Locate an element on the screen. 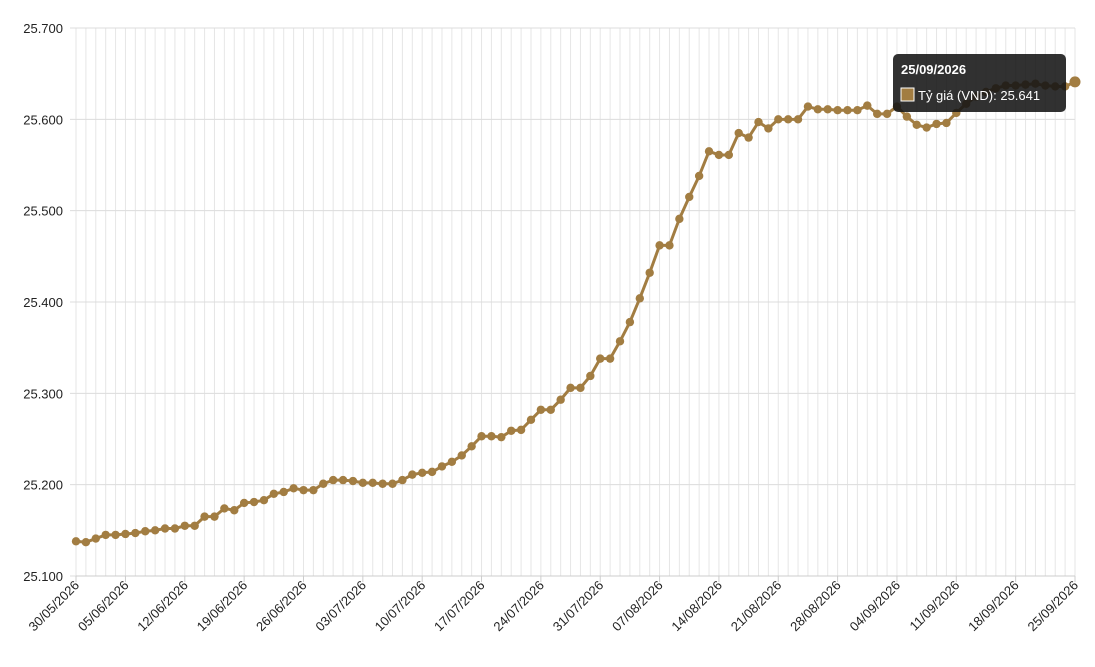 The width and height of the screenshot is (1095, 667). y-tick-label: 25.500 is located at coordinates (43, 211).